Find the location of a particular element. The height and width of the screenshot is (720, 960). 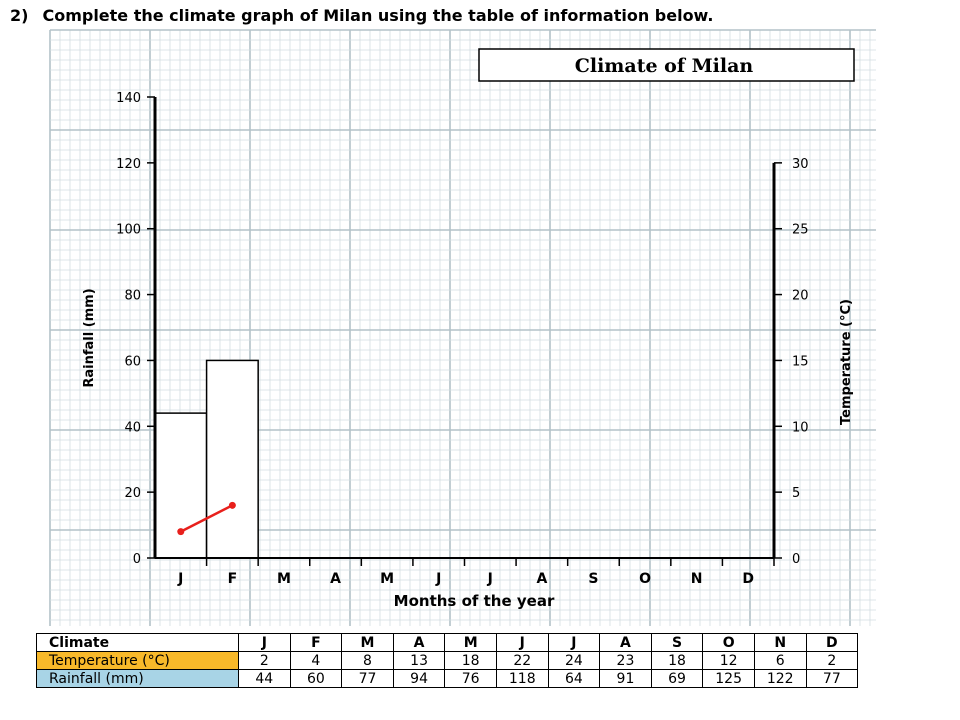

chart-title-box: Climate of Milan is located at coordinates (666, 65).